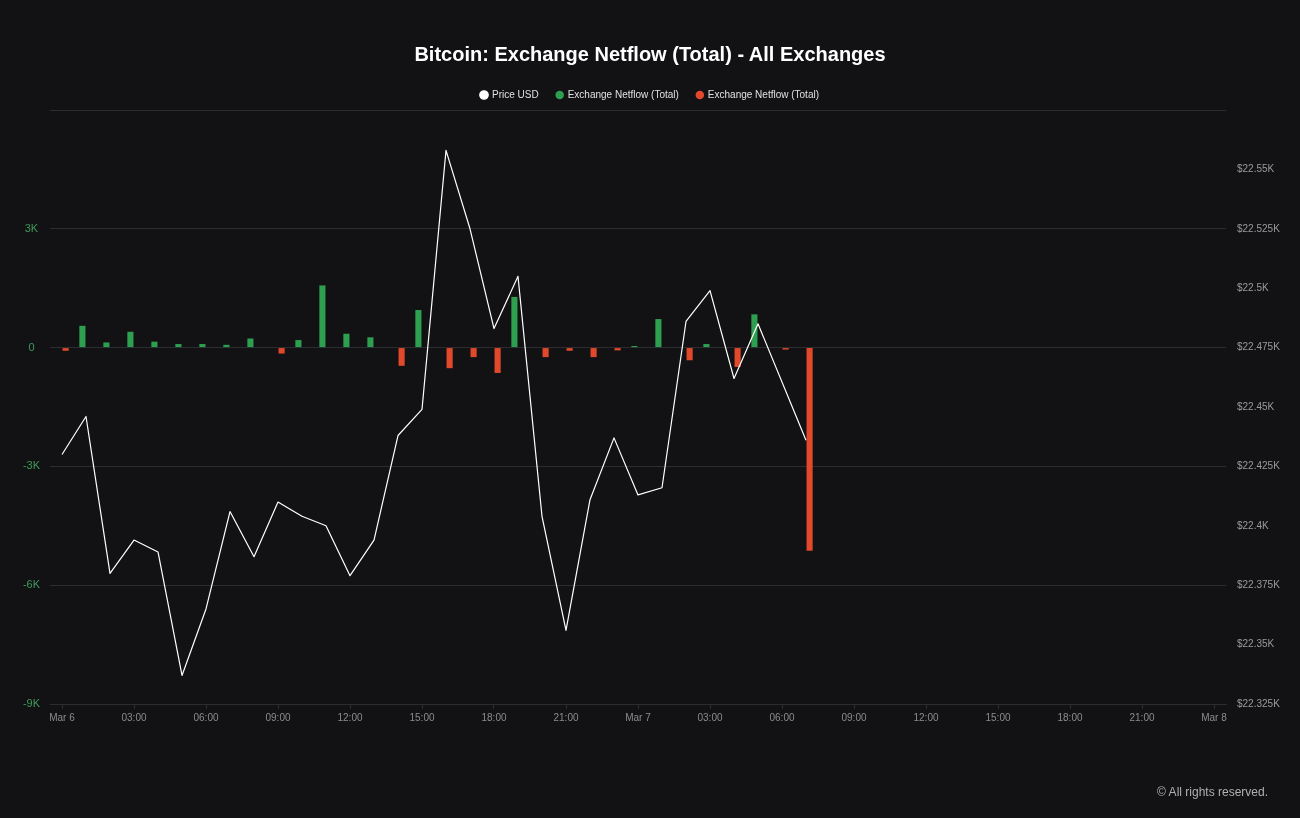  What do you see at coordinates (1253, 287) in the screenshot?
I see `y2-tick-label: $22.5K` at bounding box center [1253, 287].